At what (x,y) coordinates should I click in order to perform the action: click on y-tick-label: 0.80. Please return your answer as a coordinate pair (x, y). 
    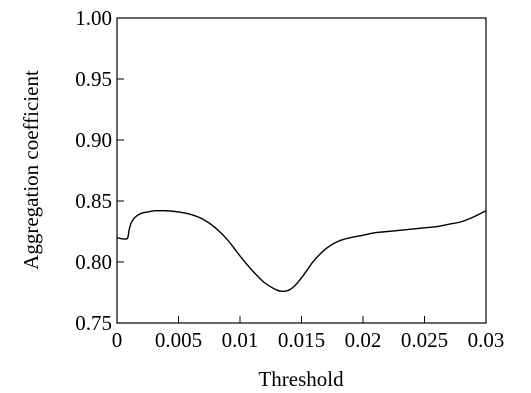
    Looking at the image, I should click on (93, 262).